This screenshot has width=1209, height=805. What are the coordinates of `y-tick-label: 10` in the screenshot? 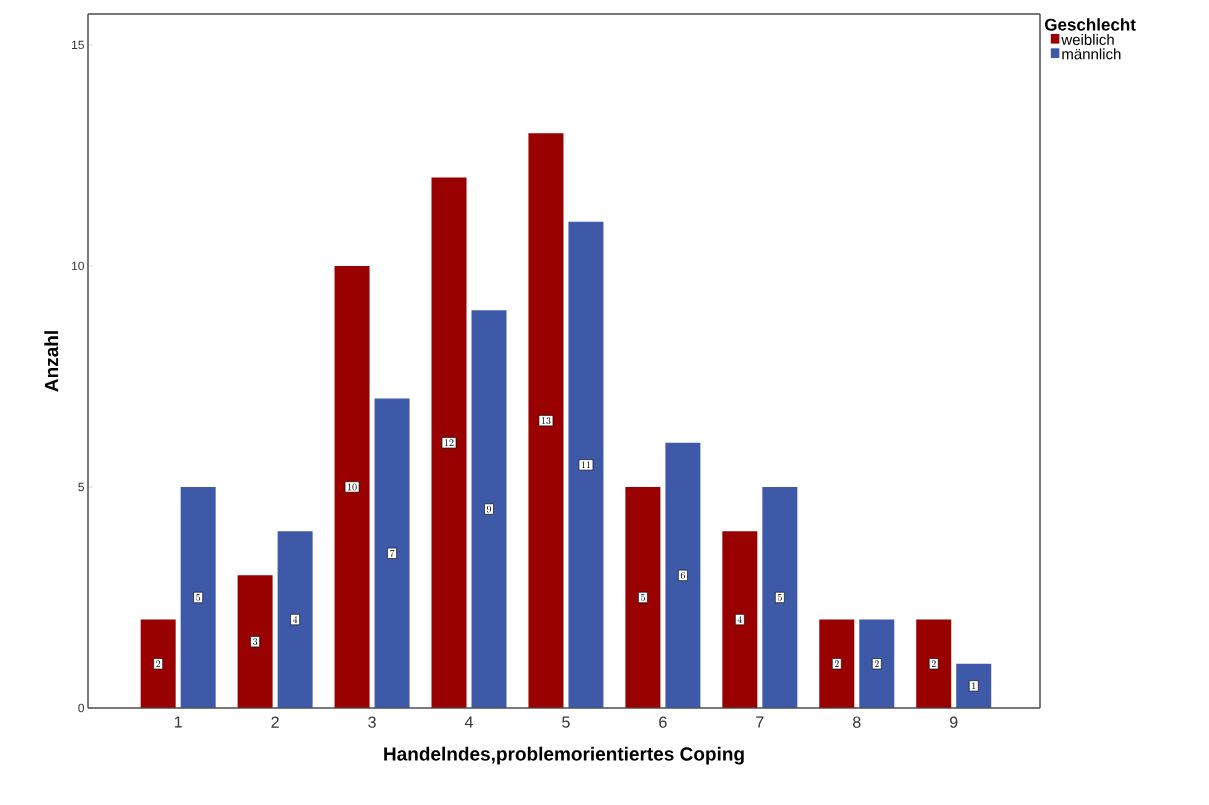 It's located at (78, 266).